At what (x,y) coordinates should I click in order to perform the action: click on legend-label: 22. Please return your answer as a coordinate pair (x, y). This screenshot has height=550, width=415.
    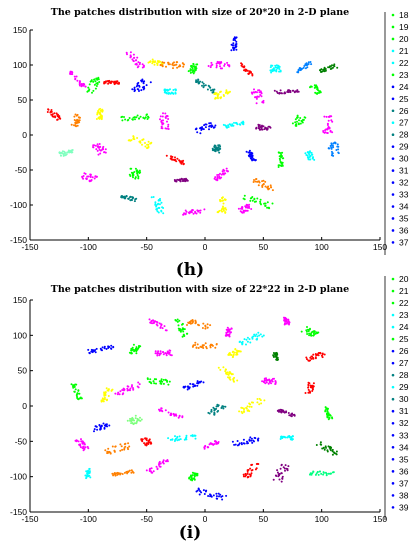
    Looking at the image, I should click on (404, 63).